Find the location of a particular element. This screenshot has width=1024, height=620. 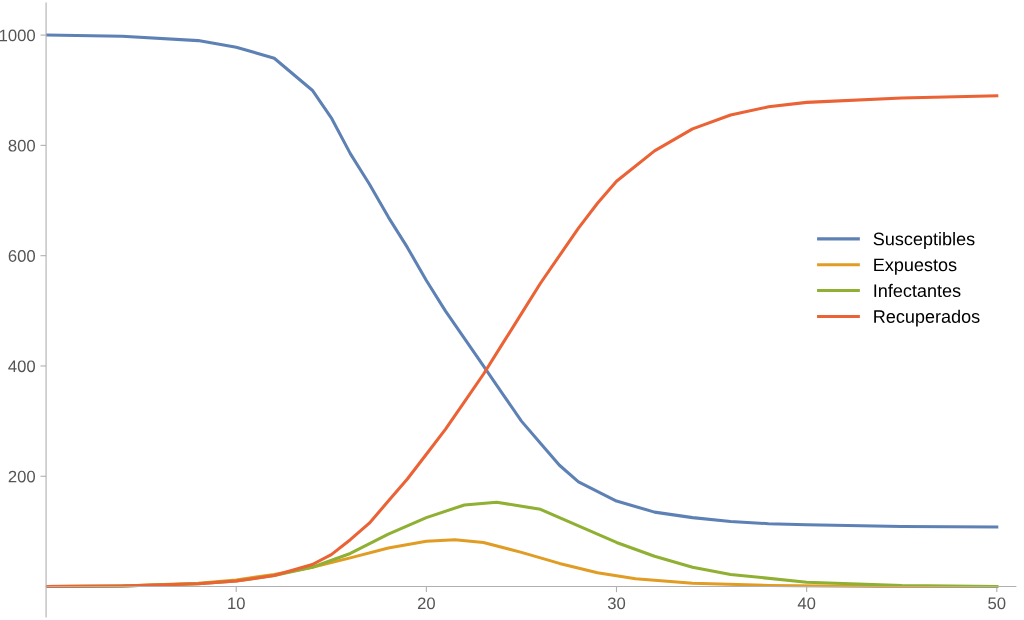

x-tick-label: 50 is located at coordinates (997, 603).